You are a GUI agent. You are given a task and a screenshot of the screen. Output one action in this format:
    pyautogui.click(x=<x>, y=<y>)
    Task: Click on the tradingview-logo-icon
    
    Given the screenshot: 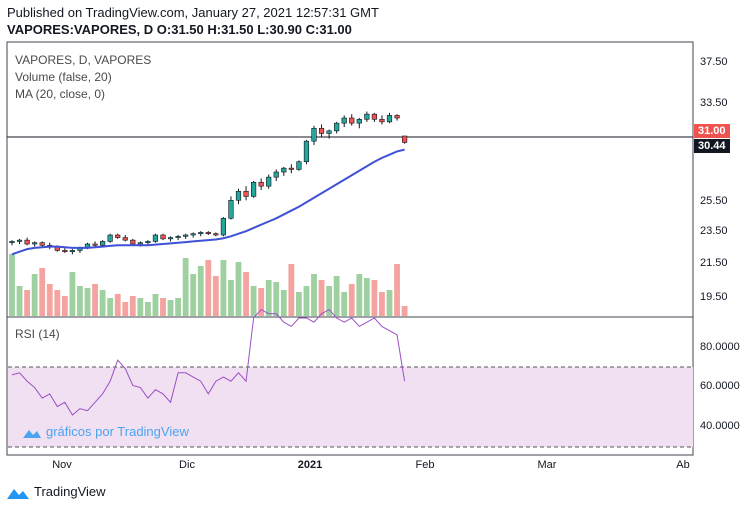 What is the action you would take?
    pyautogui.click(x=18, y=493)
    